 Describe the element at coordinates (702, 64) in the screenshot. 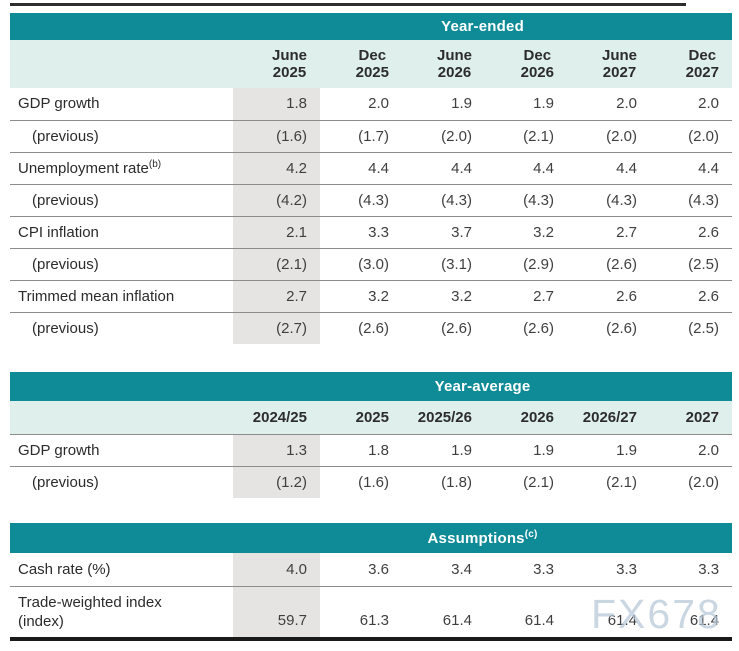

I see `column-header: Dec 2027` at that location.